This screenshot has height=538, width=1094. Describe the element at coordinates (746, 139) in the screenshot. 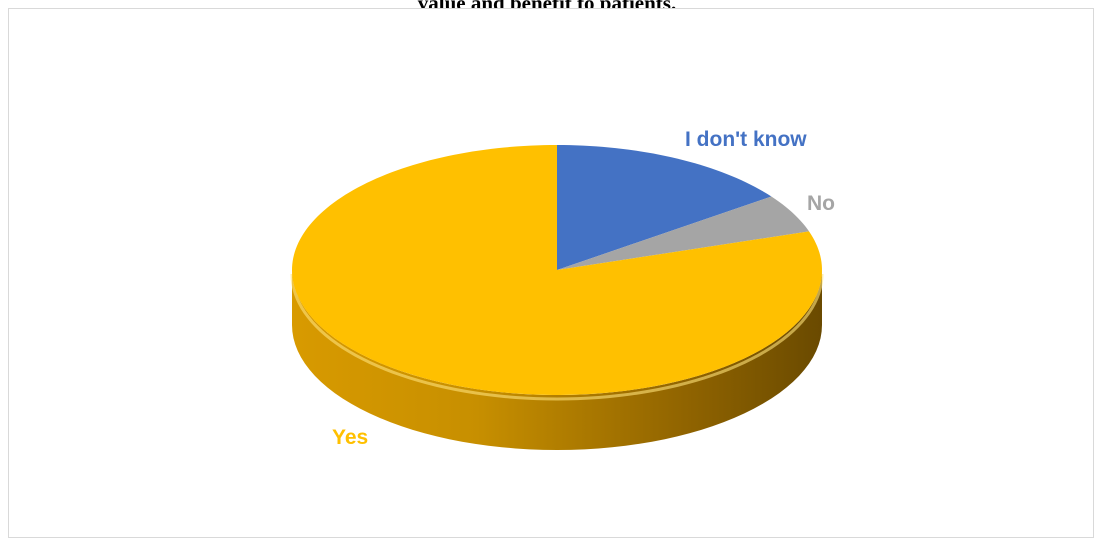

I see `slice-label-i-don-t-know: I don't know` at that location.